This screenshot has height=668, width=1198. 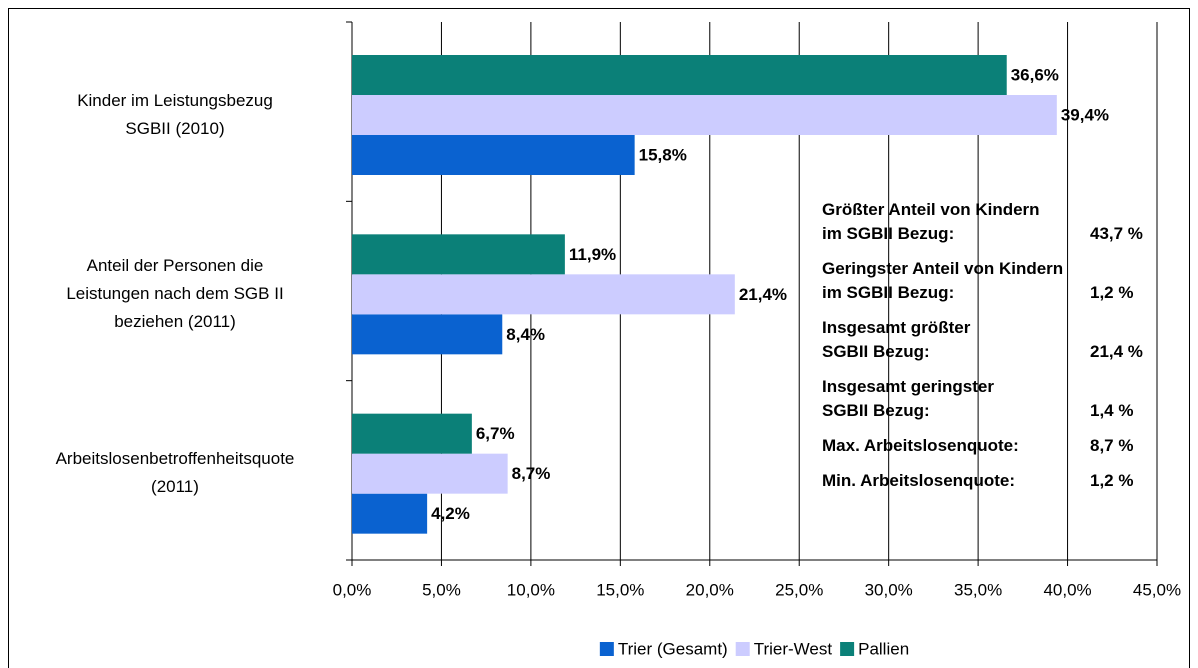 What do you see at coordinates (1116, 351) in the screenshot?
I see `annotation-value: 21,4 %` at bounding box center [1116, 351].